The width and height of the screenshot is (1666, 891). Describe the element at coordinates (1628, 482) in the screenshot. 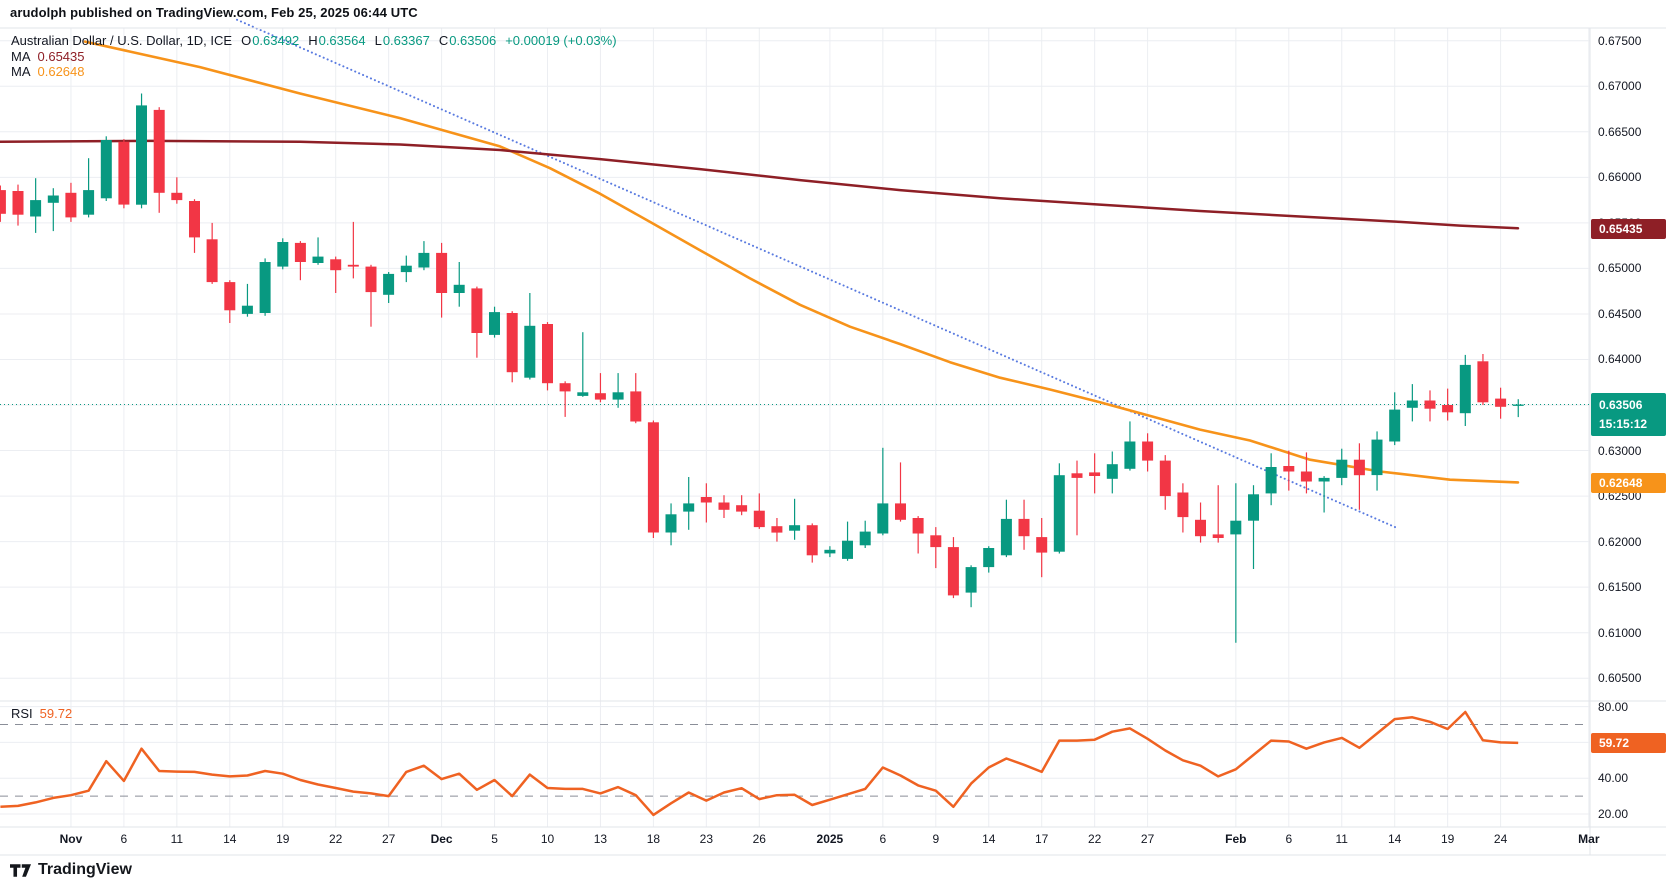

I see `ma-fast-price-badge: 0.62648` at that location.